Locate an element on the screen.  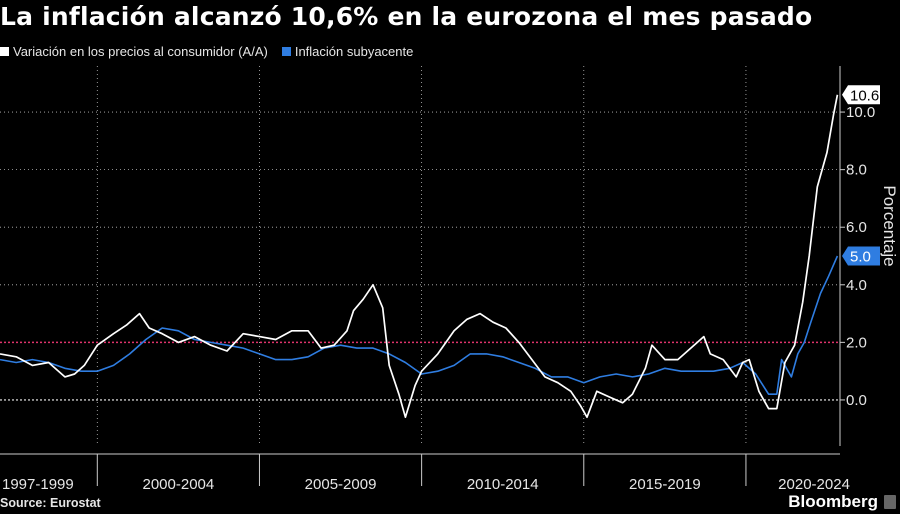
x-period-label: 2005-2009 is located at coordinates (341, 484).